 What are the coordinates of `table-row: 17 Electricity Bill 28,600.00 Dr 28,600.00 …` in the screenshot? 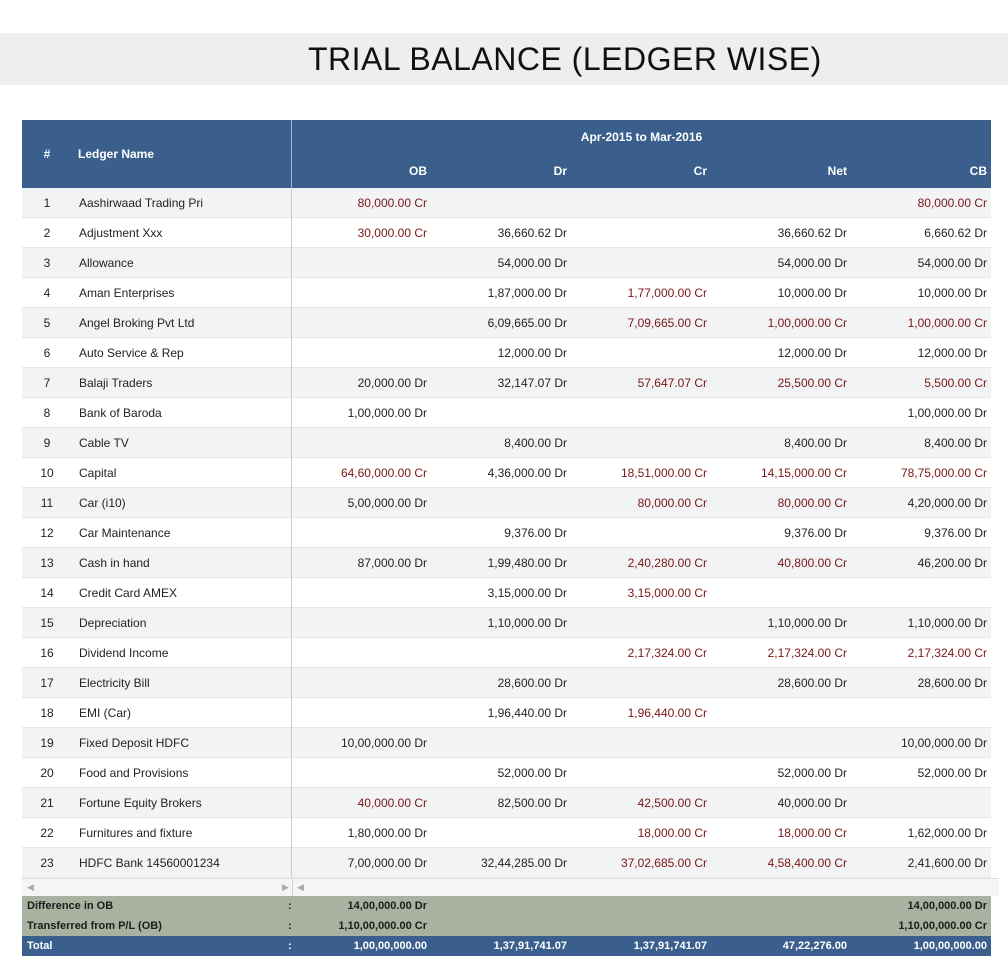 It's located at (506, 683).